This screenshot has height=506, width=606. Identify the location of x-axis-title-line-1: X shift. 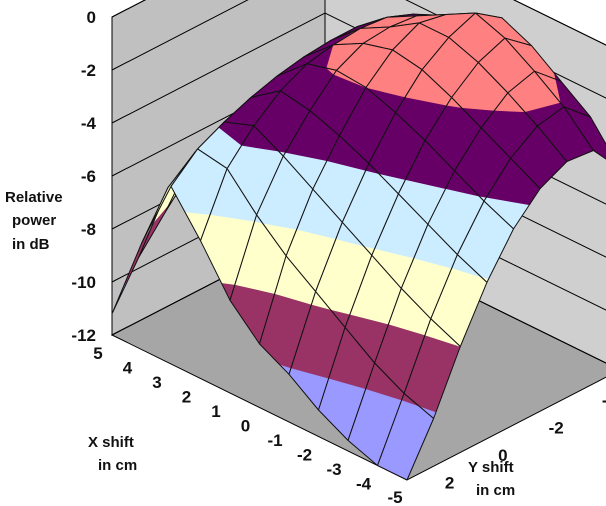
(111, 442).